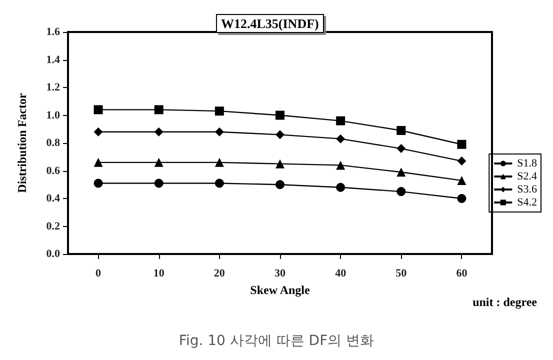  What do you see at coordinates (53, 60) in the screenshot?
I see `y-tick-label: 1.4` at bounding box center [53, 60].